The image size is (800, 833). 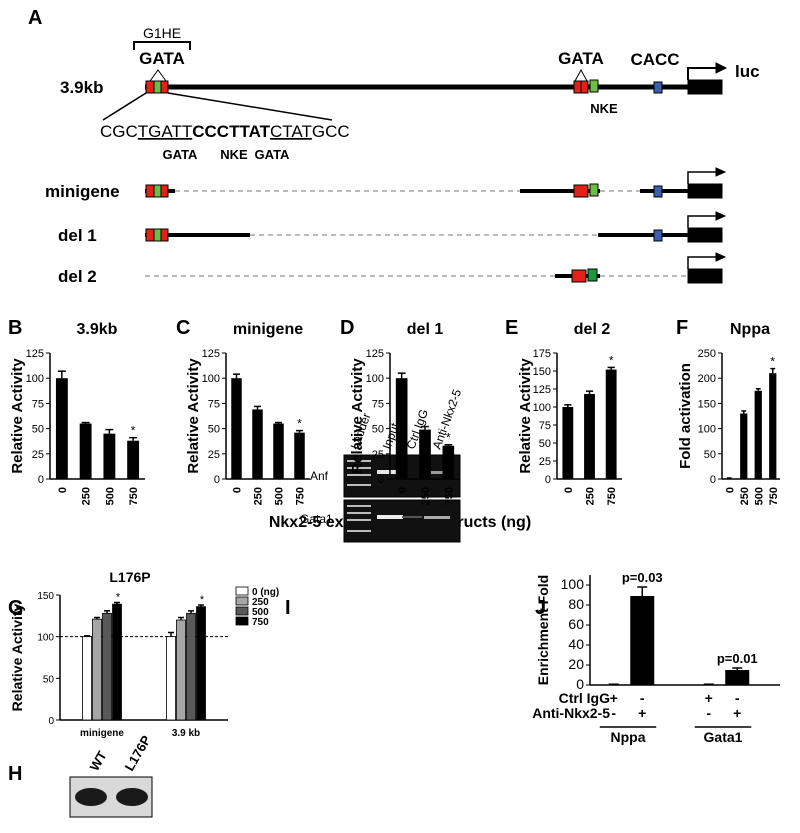 What do you see at coordinates (35, 354) in the screenshot?
I see `y-tick-label: 125` at bounding box center [35, 354].